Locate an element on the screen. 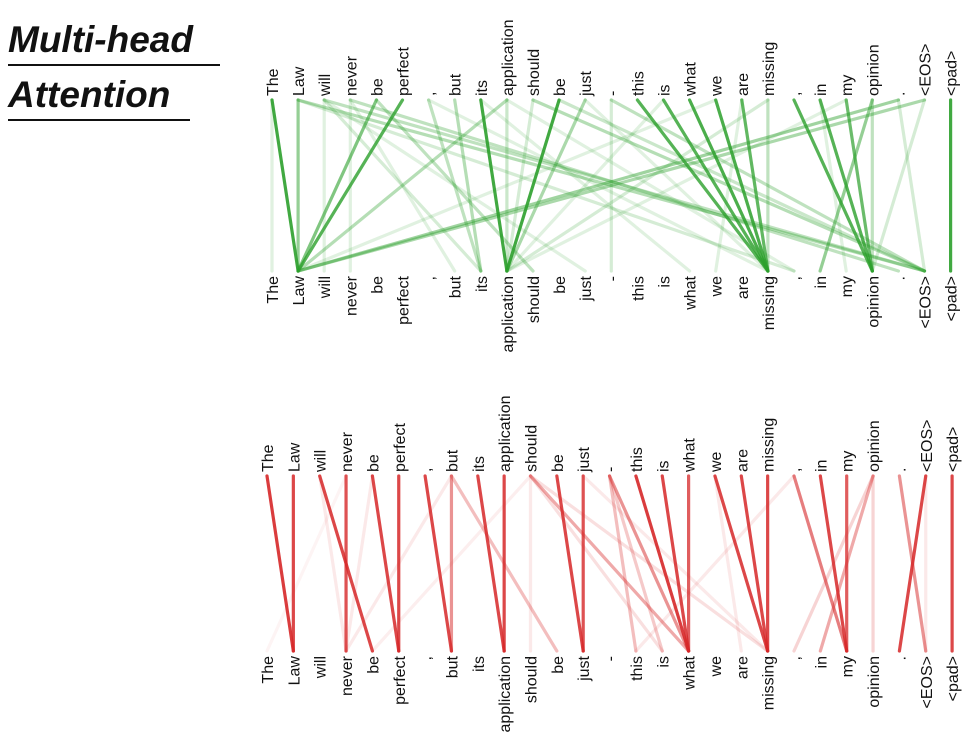 Image resolution: width=977 pixels, height=742 pixels. target-token-label: perfect is located at coordinates (400, 679).